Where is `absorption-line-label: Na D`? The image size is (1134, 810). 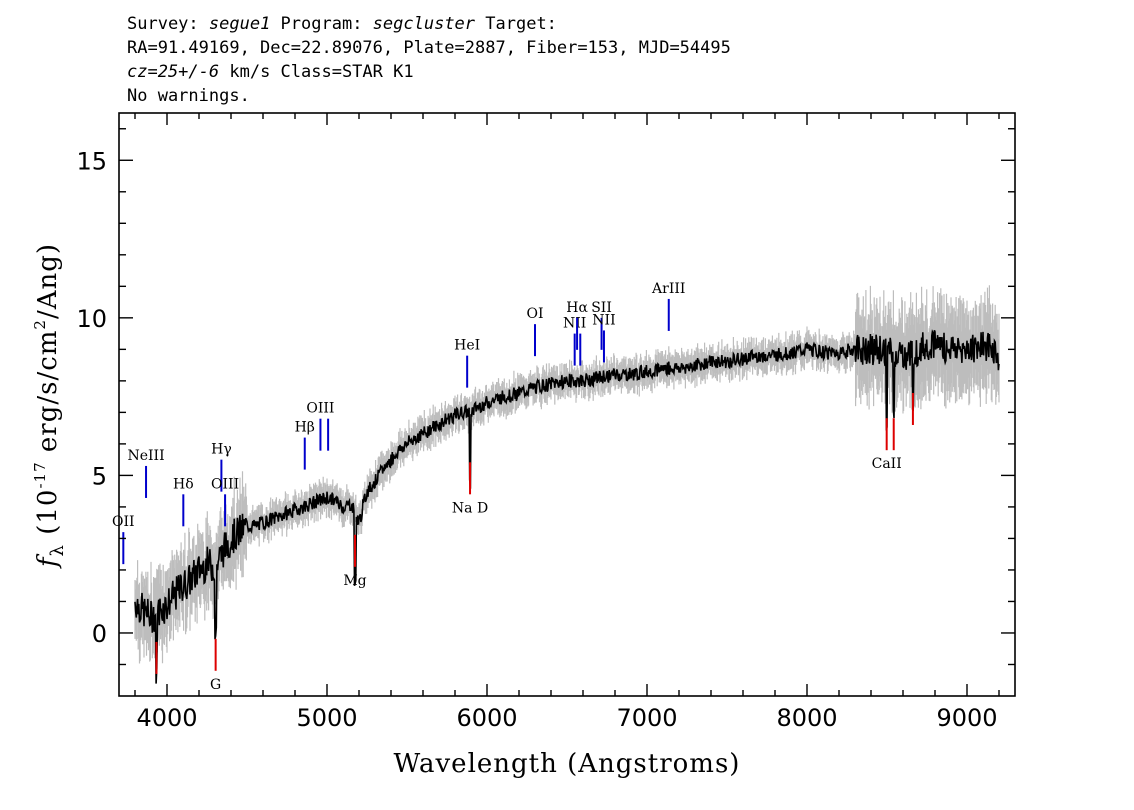 absorption-line-label: Na D is located at coordinates (470, 508).